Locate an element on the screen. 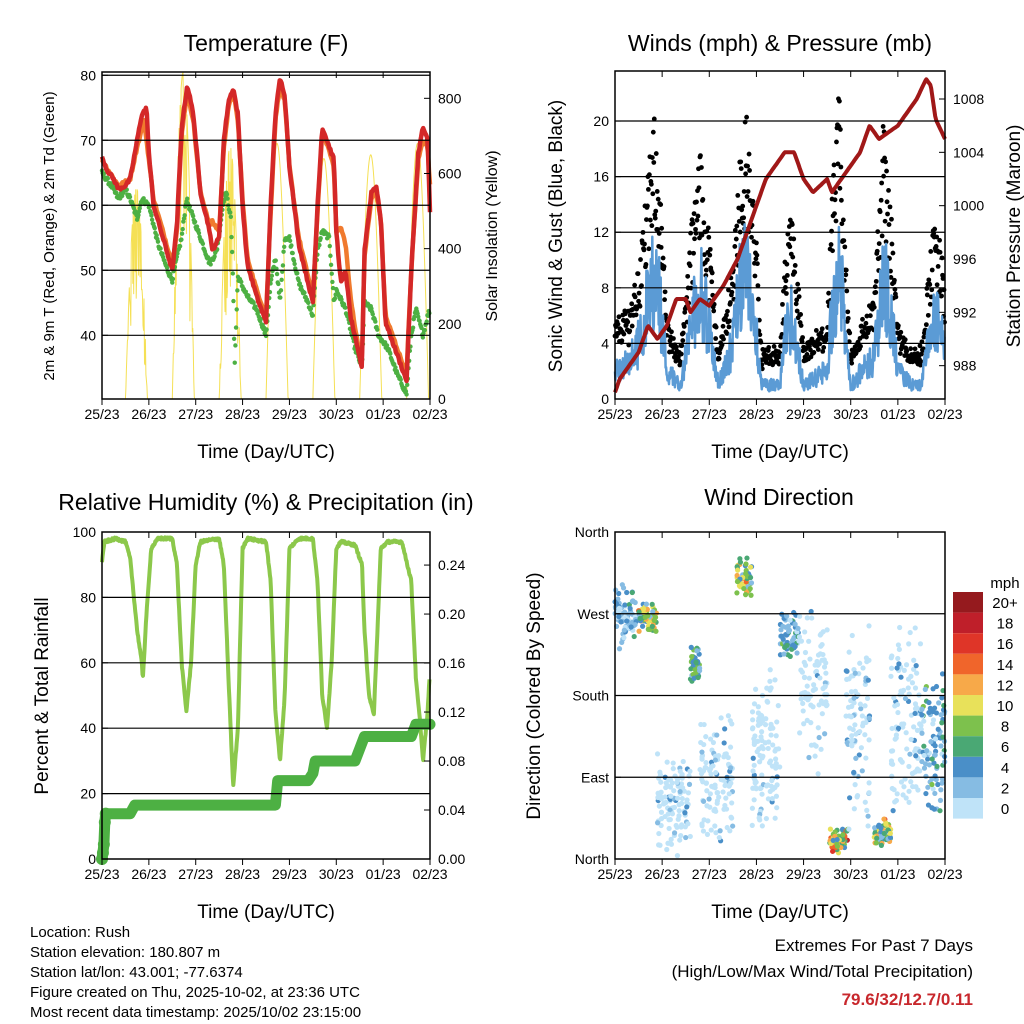 This screenshot has width=1024, height=1024. y2-tick-label: 0.24 is located at coordinates (451, 565).